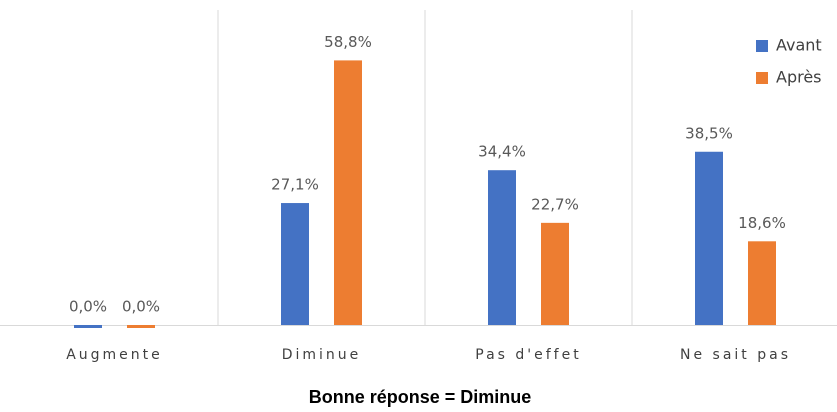 Image resolution: width=837 pixels, height=412 pixels. What do you see at coordinates (528, 355) in the screenshot?
I see `x-tick-label: Pas d'effet` at bounding box center [528, 355].